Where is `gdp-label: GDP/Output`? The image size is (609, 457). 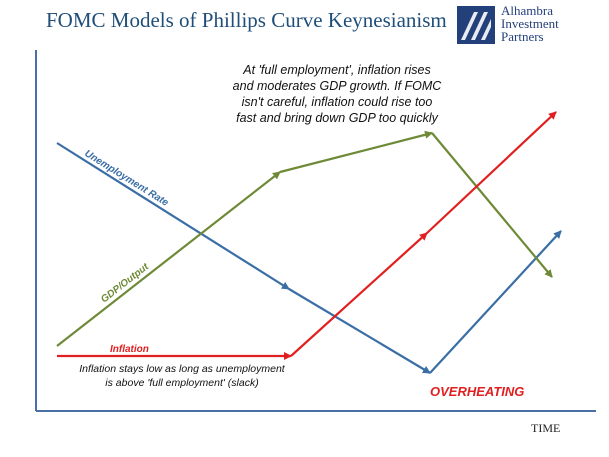
gdp-label: GDP/Output is located at coordinates (125, 283).